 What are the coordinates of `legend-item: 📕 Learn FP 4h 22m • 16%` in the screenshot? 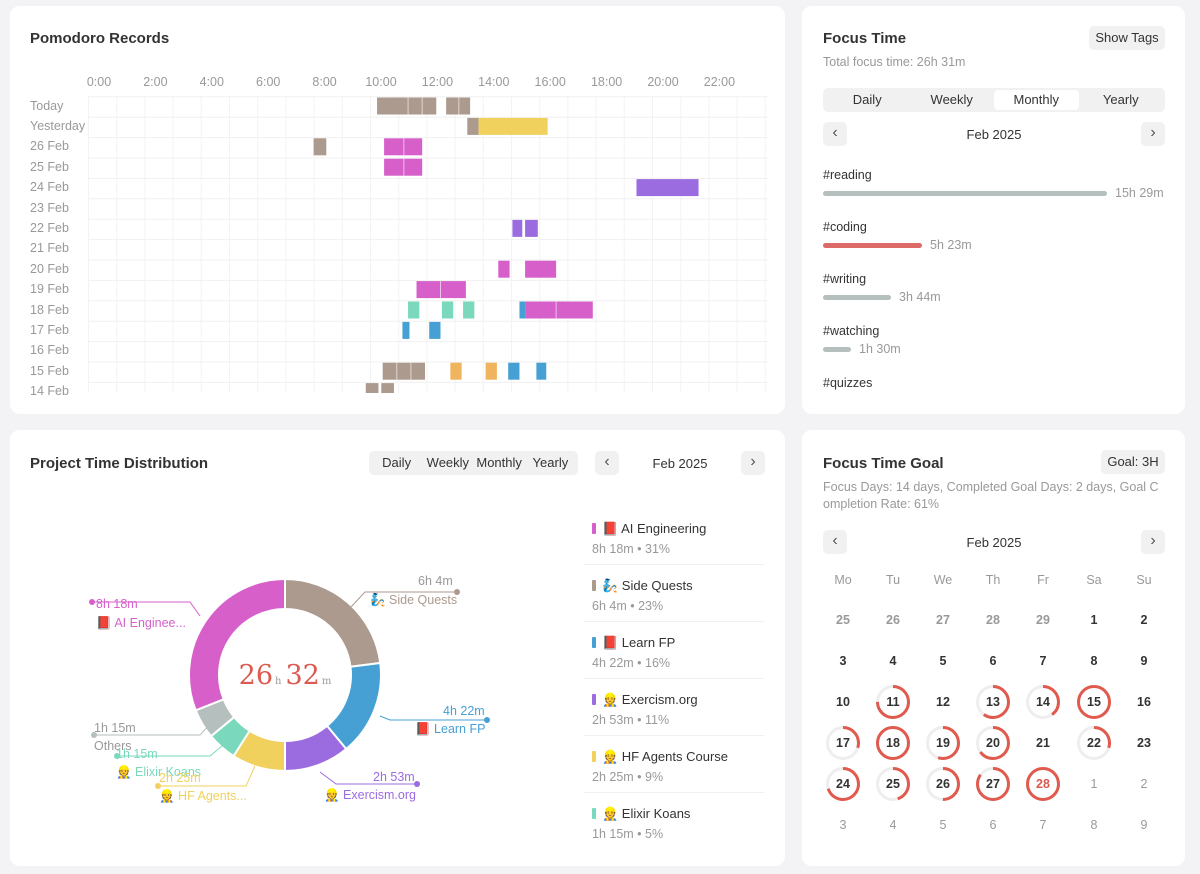 It's located at (674, 653).